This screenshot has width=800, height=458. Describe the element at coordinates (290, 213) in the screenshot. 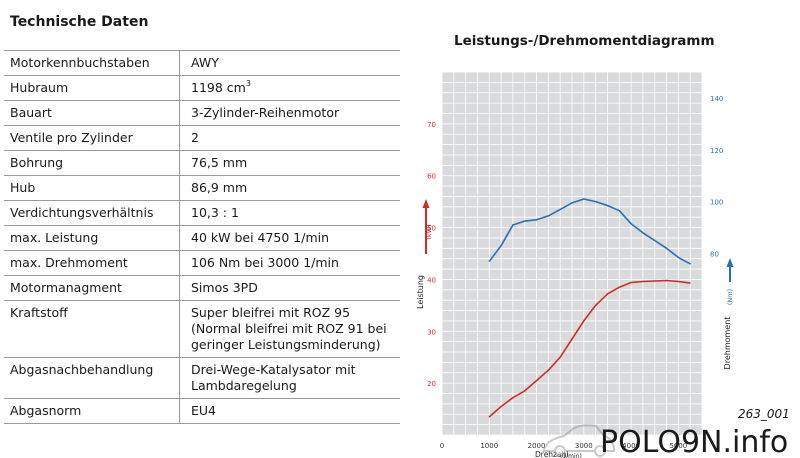

I see `spec-value: 10,3 : 1` at that location.